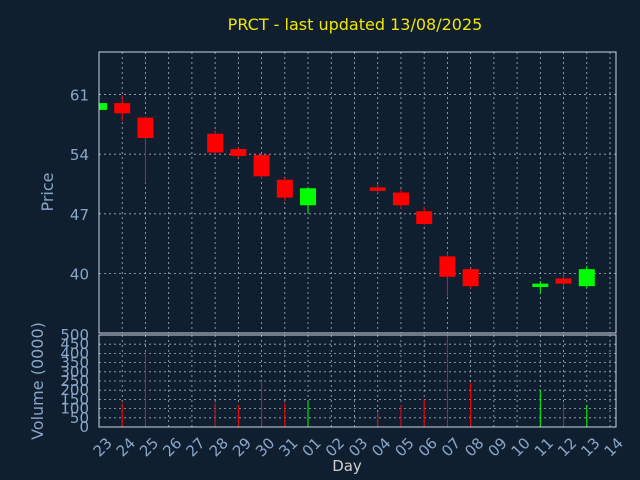 This screenshot has width=640, height=480. Describe the element at coordinates (614, 447) in the screenshot. I see `x-tick-label: 14` at that location.